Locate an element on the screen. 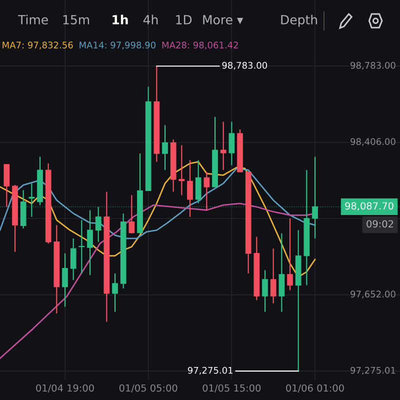  x-tick-label: 01/06 01:00 is located at coordinates (315, 388).